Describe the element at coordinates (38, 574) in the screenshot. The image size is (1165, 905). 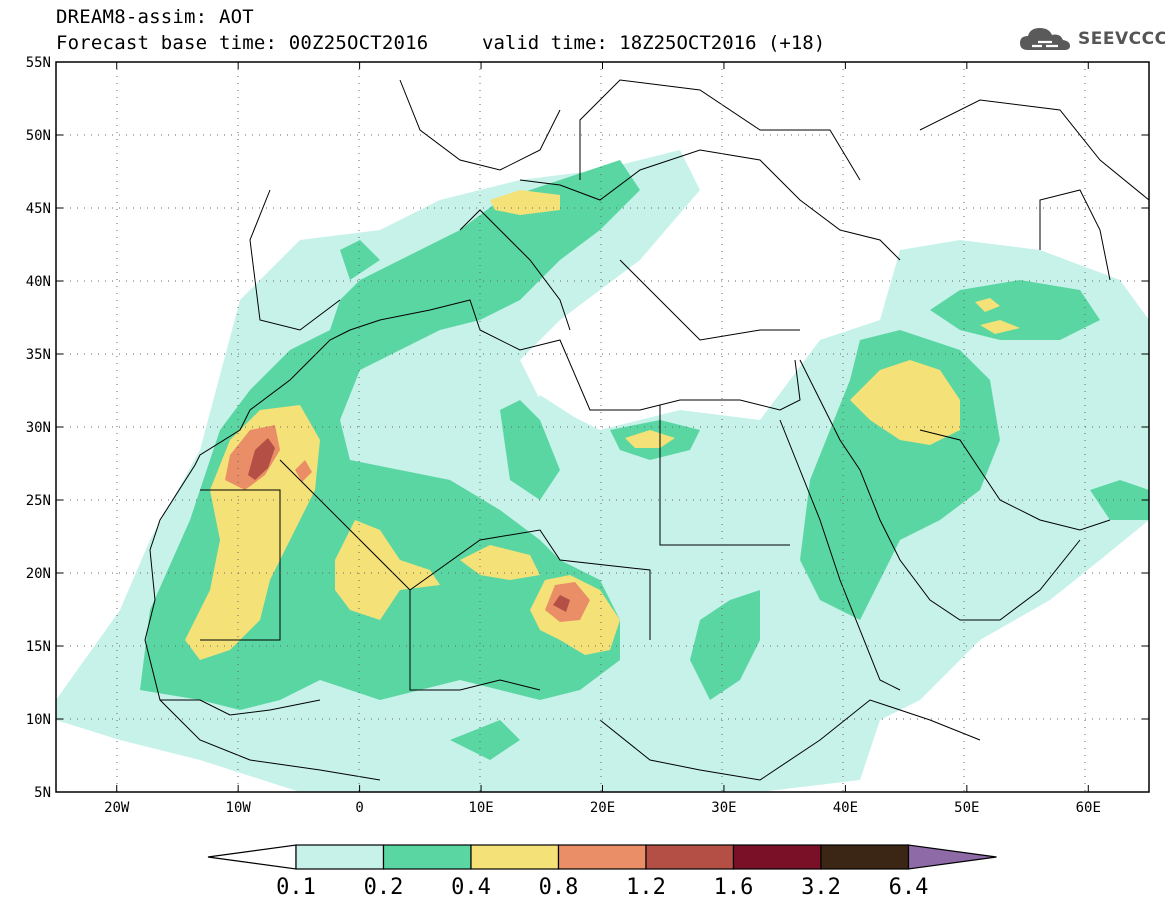
I see `lat-label: 20N` at that location.